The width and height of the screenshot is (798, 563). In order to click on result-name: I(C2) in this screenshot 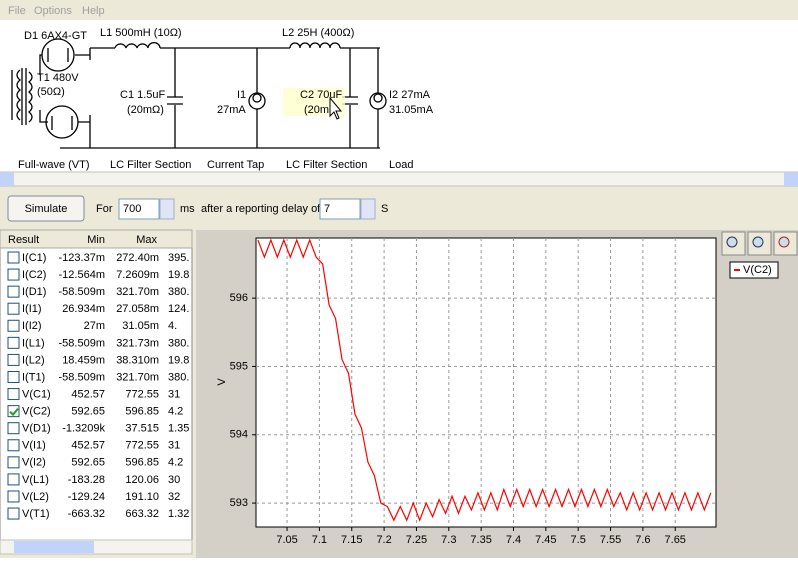, I will do `click(34, 275)`.